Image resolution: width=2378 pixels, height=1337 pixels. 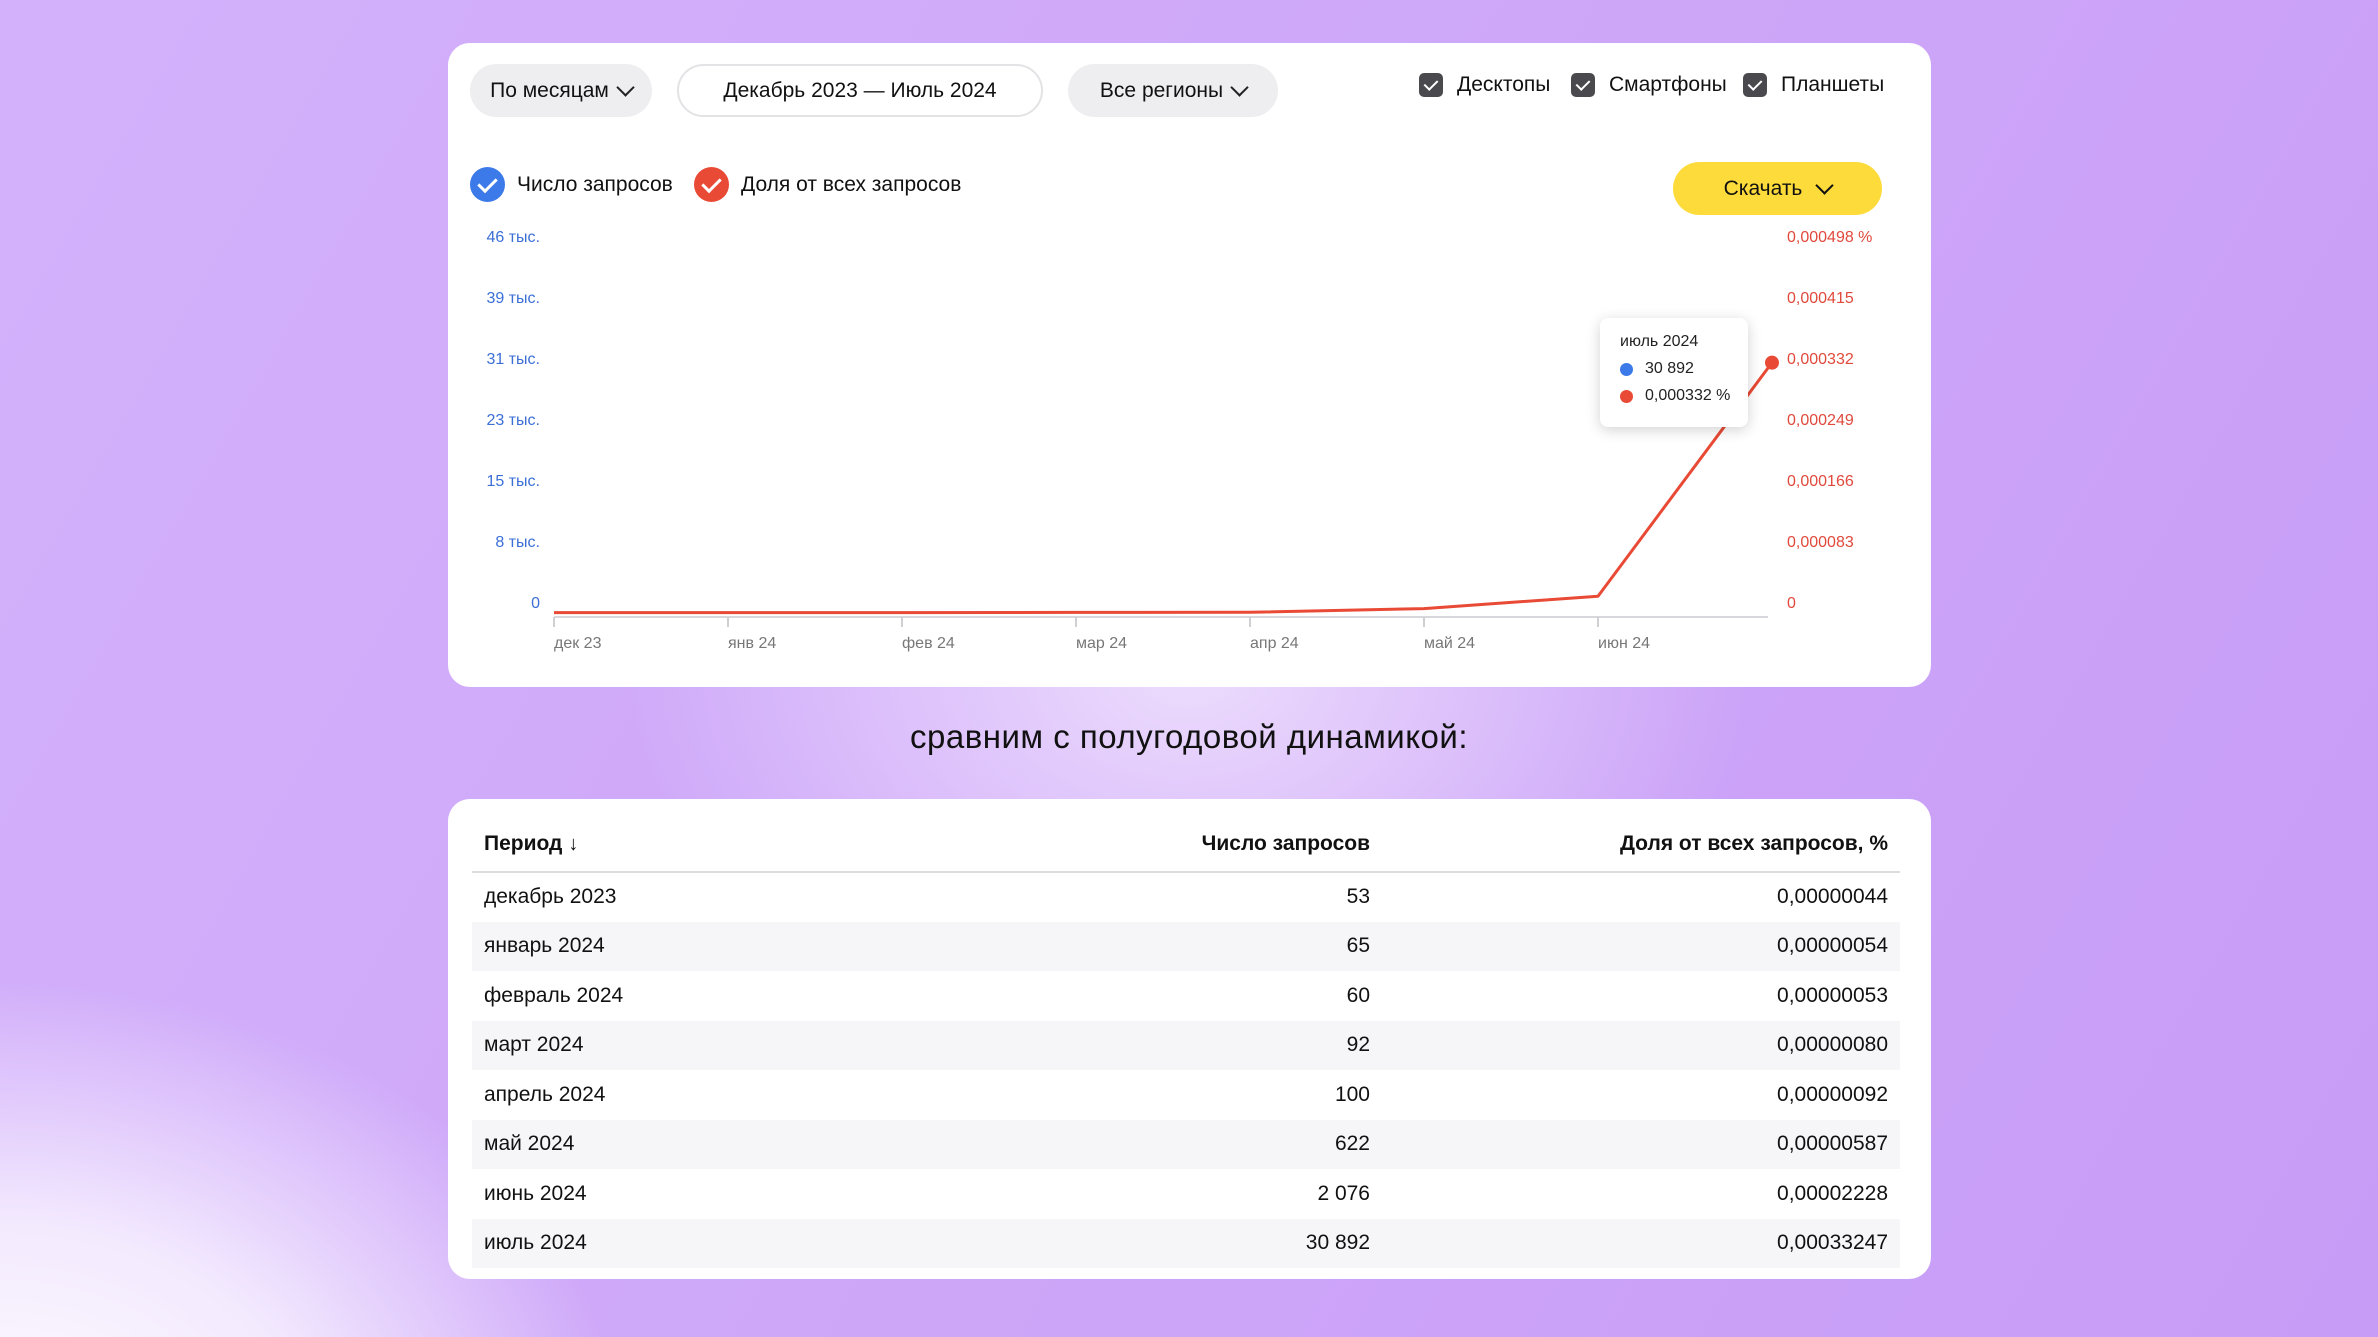 I want to click on column-header-requests: Число запросов, so click(x=1180, y=845).